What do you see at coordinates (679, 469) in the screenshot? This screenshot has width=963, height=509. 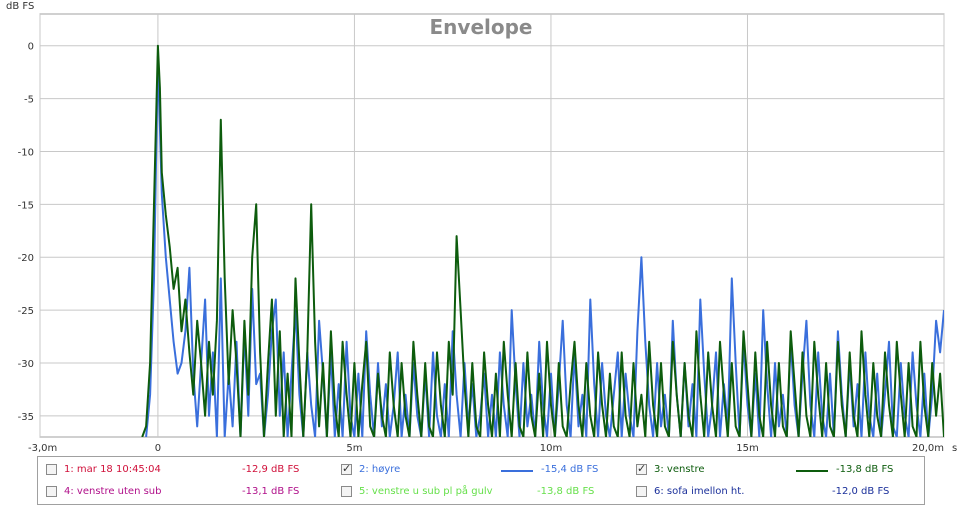 I see `legend-label: 3: venstre` at bounding box center [679, 469].